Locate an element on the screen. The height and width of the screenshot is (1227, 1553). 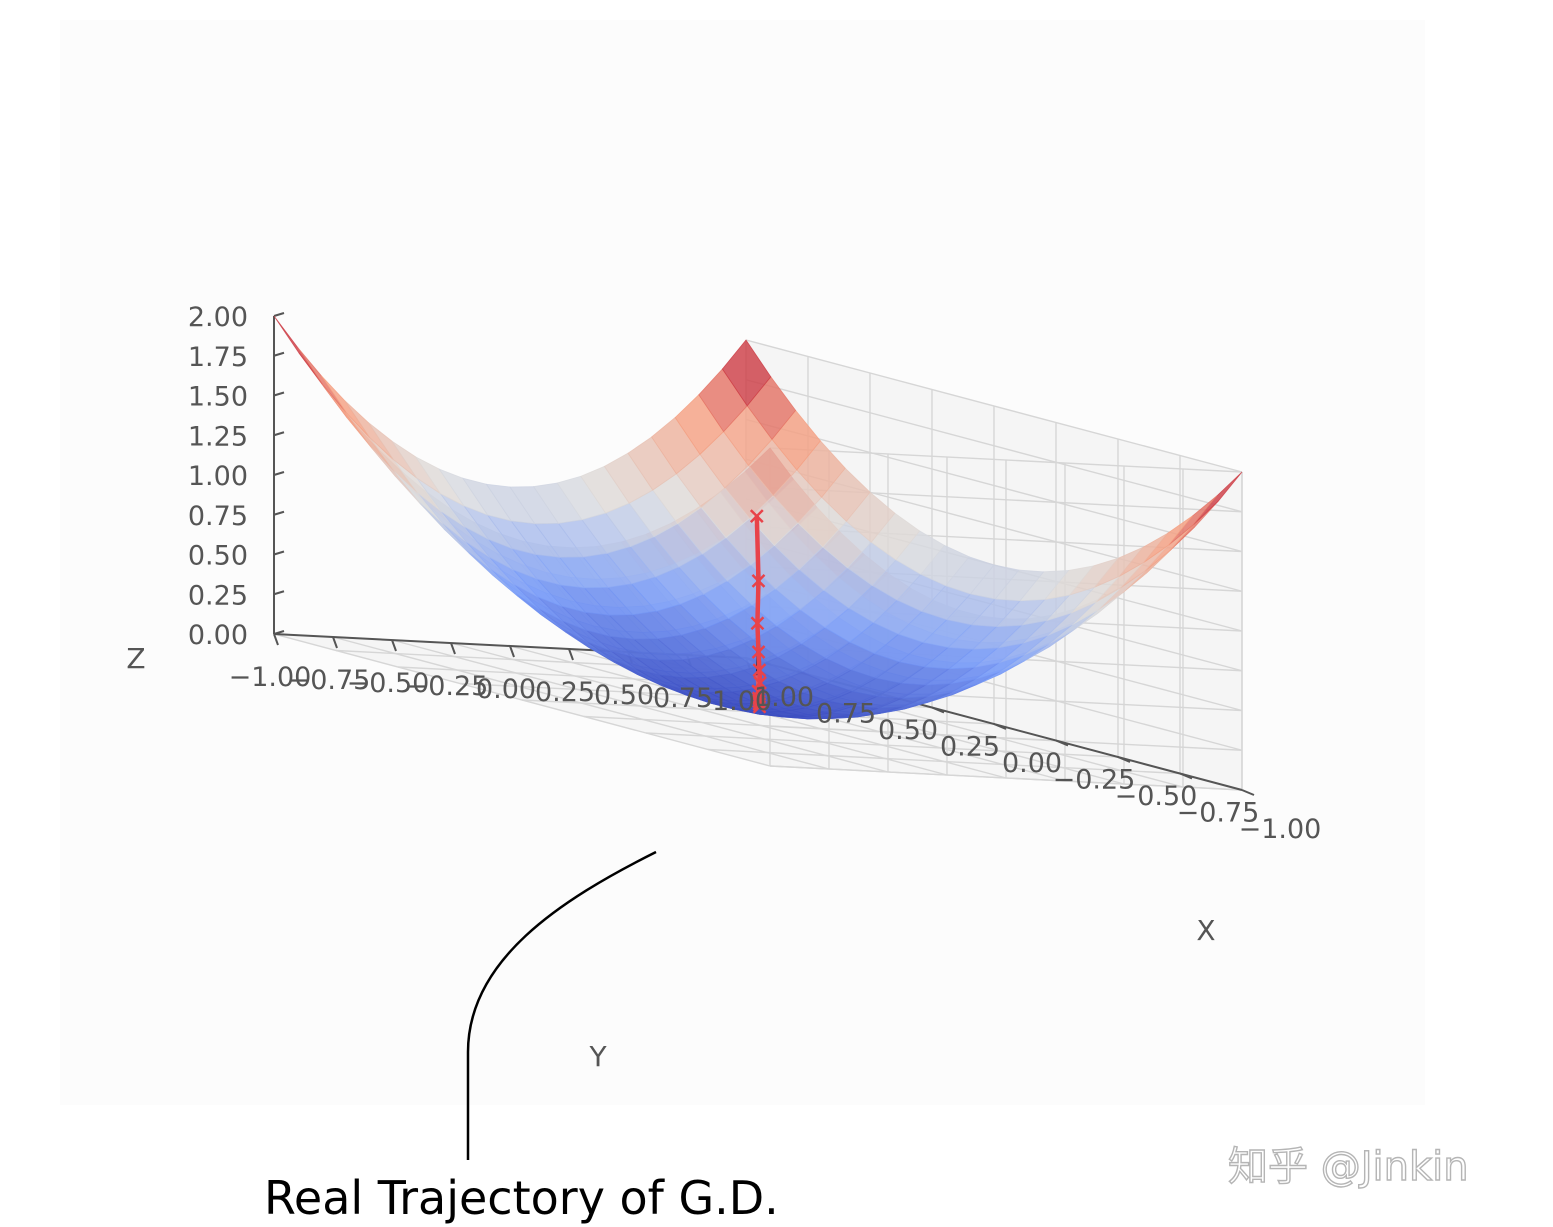
x-tick-label: 0.00 is located at coordinates (1032, 763).